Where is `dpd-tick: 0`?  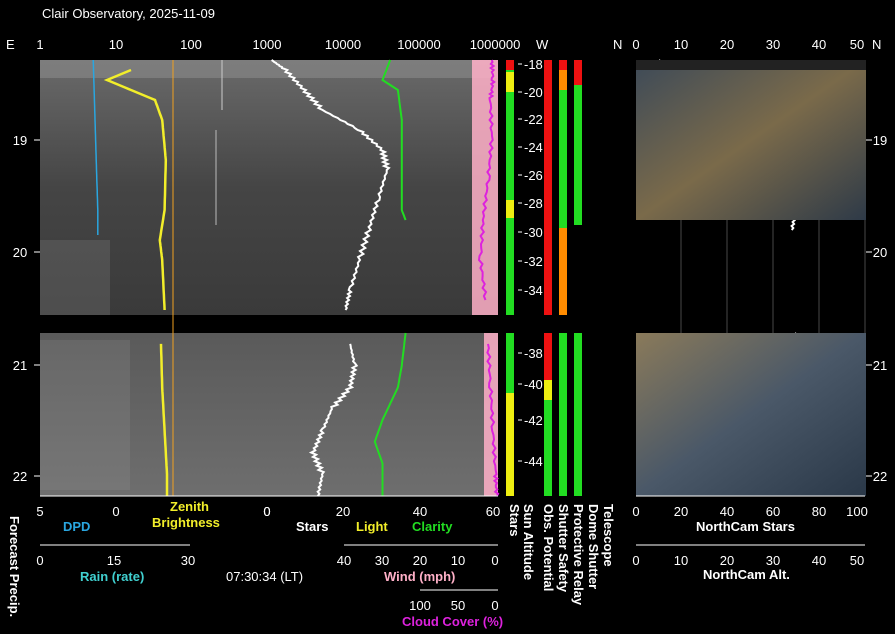 dpd-tick: 0 is located at coordinates (115, 511).